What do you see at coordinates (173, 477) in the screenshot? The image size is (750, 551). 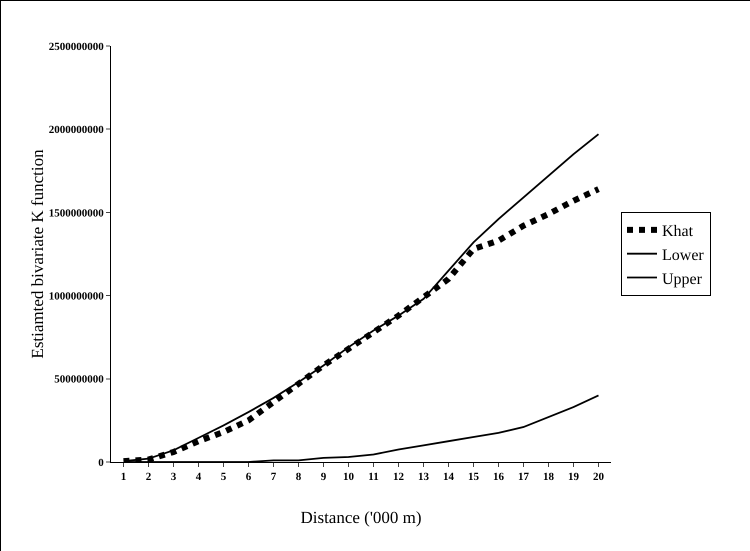 I see `x-tick-label: 3` at bounding box center [173, 477].